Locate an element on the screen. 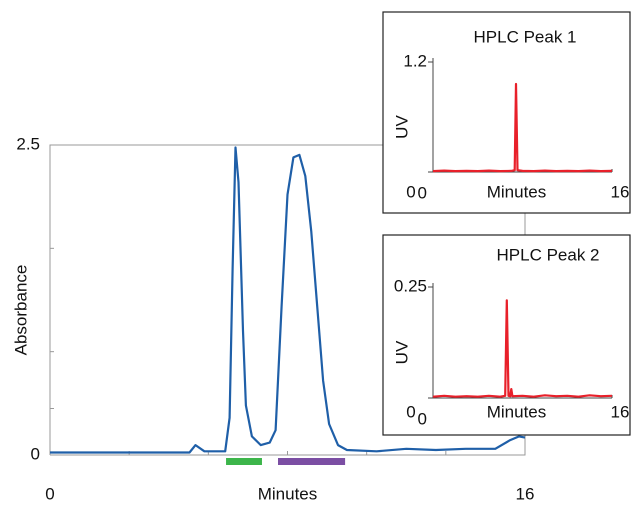 The width and height of the screenshot is (631, 525). chart-title: HPLC Peak 1 is located at coordinates (525, 36).